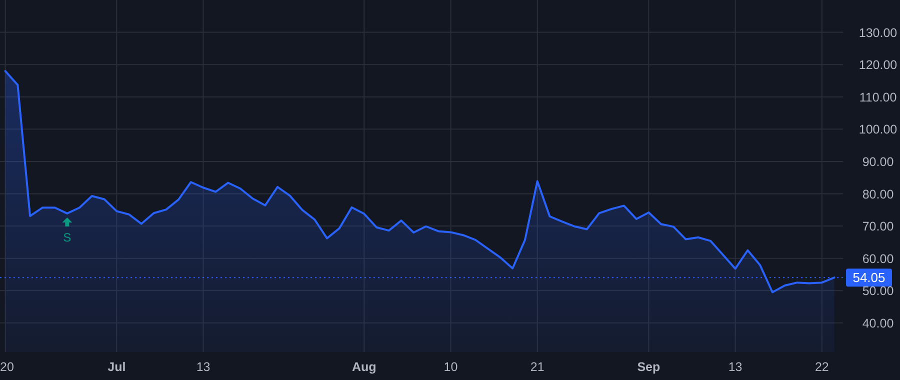 Image resolution: width=900 pixels, height=380 pixels. Describe the element at coordinates (364, 367) in the screenshot. I see `x-tick-label: Aug` at that location.